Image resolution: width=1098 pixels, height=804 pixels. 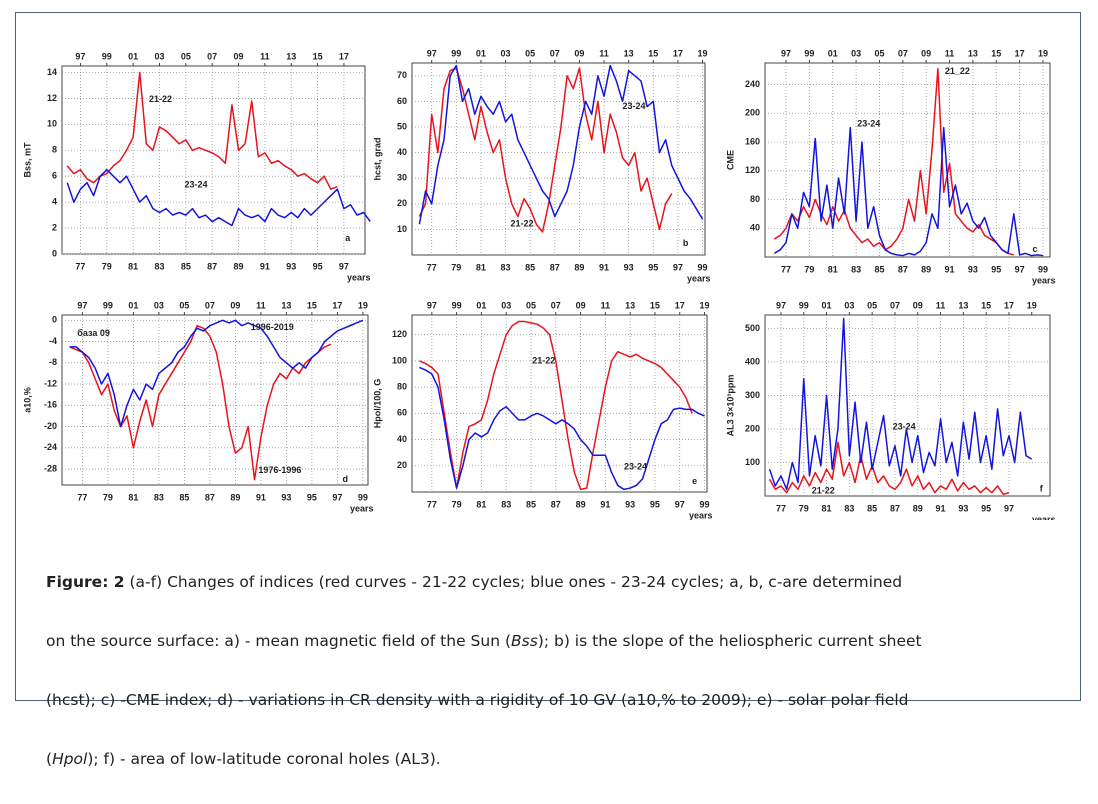 What do you see at coordinates (54, 176) in the screenshot?
I see `y-tick-label: 6` at bounding box center [54, 176].